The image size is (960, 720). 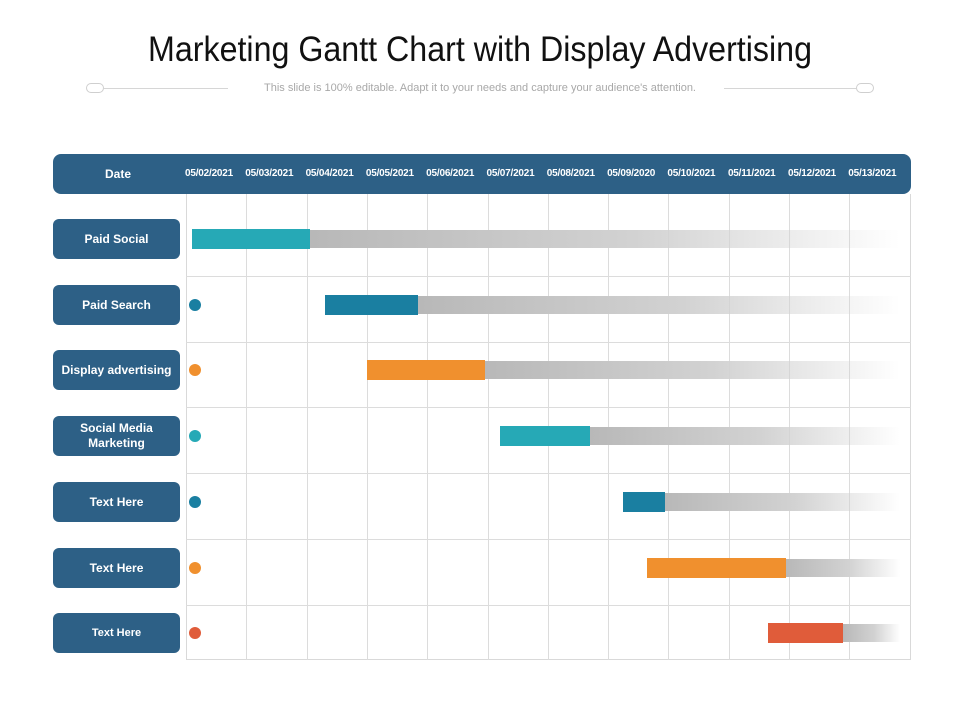 What do you see at coordinates (116, 305) in the screenshot?
I see `task-label: Paid Search` at bounding box center [116, 305].